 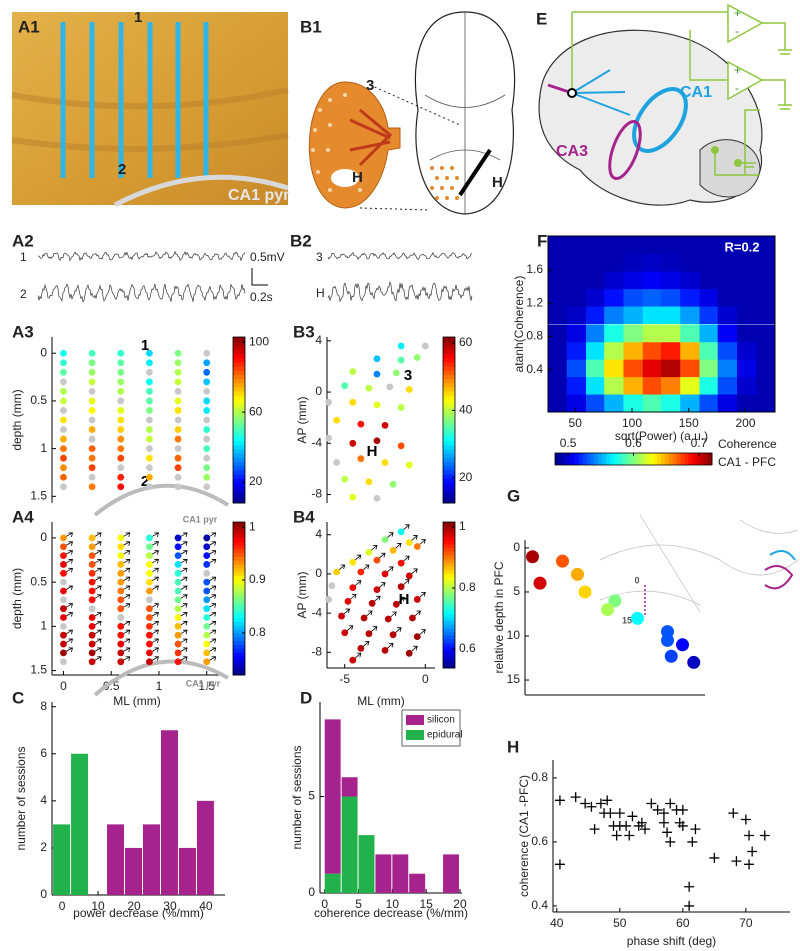 What do you see at coordinates (134, 906) in the screenshot?
I see `x-tick-label: 20` at bounding box center [134, 906].